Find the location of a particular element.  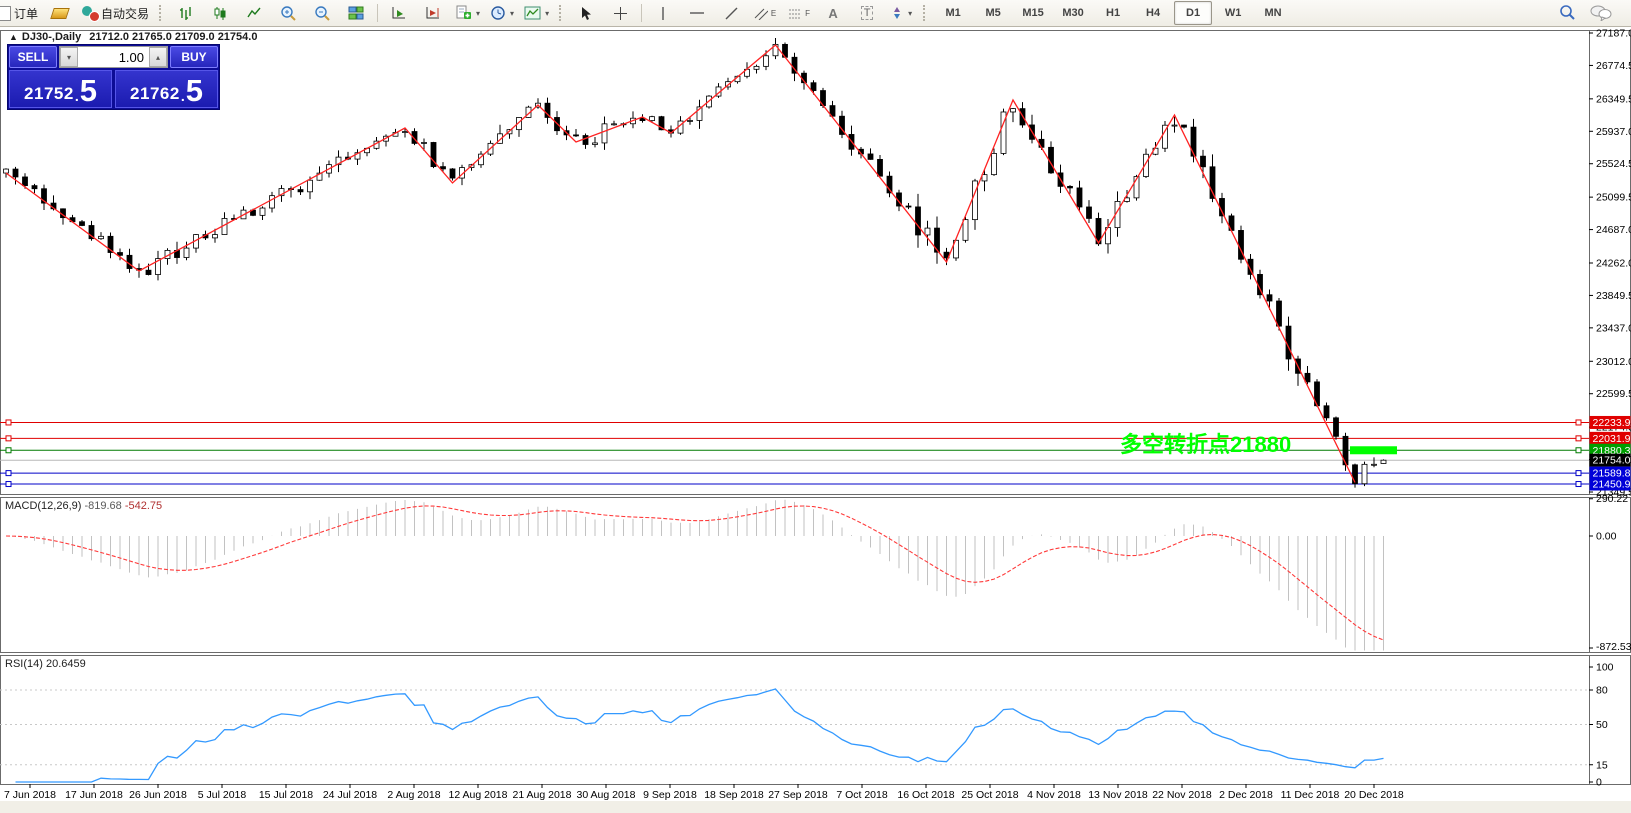

tile-windows-button is located at coordinates (356, 13).